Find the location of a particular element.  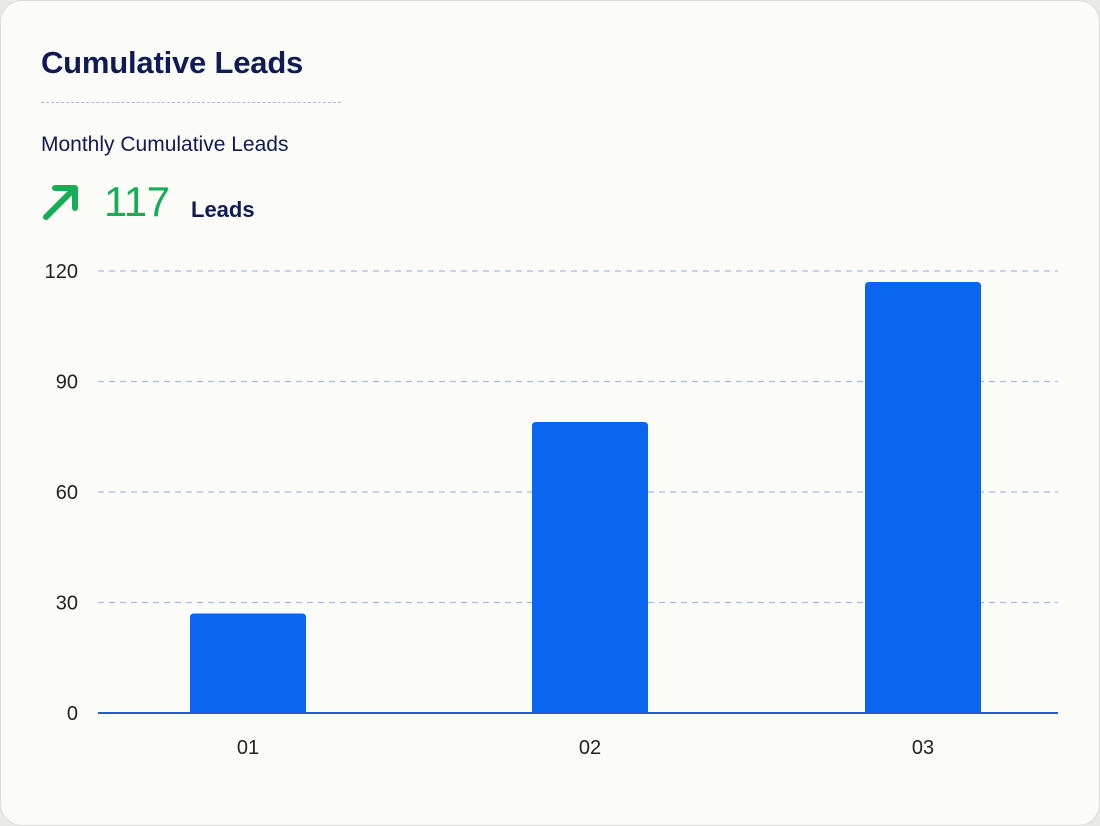

kpi-unit: Leads is located at coordinates (223, 209).